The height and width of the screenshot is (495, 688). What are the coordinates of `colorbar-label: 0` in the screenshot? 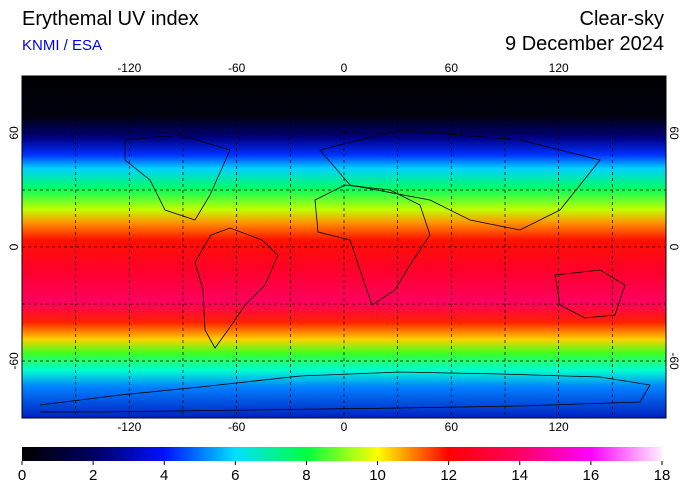 It's located at (22, 475).